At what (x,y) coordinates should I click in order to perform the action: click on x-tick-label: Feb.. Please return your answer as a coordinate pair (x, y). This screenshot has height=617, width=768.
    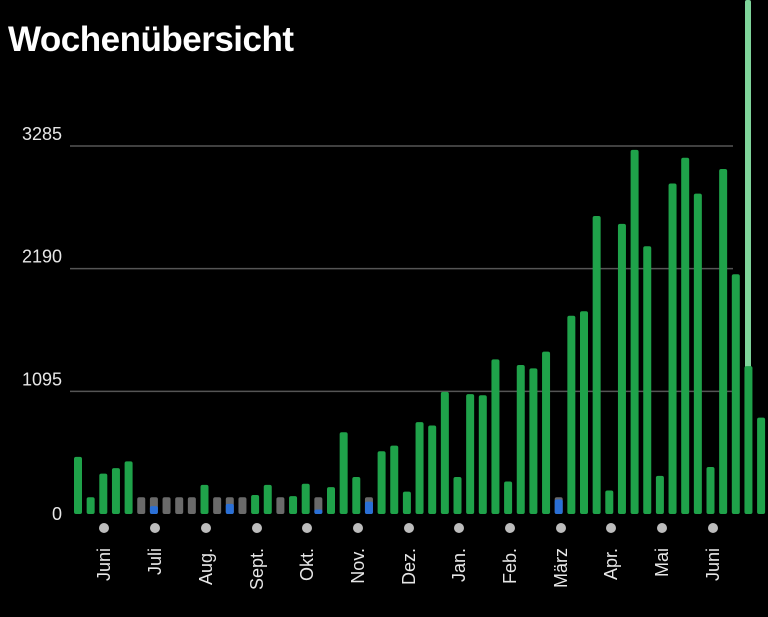
    Looking at the image, I should click on (510, 566).